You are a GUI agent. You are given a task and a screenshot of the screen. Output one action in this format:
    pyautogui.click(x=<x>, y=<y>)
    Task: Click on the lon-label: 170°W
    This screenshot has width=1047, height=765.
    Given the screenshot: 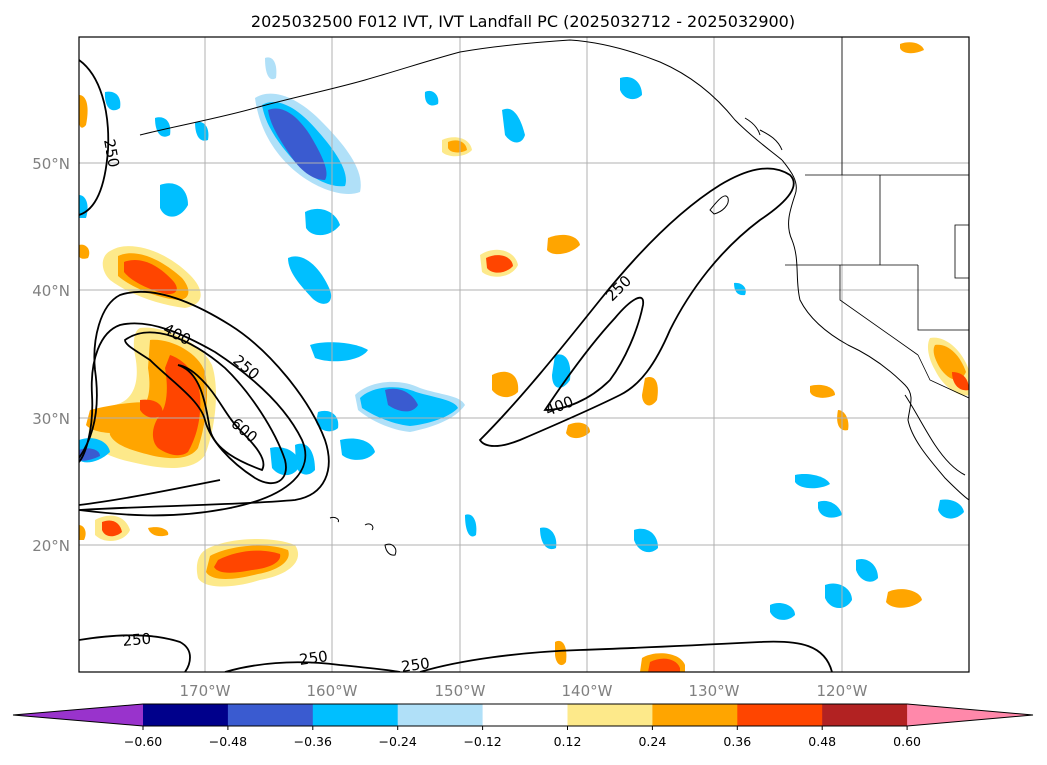 What is the action you would take?
    pyautogui.click(x=205, y=691)
    